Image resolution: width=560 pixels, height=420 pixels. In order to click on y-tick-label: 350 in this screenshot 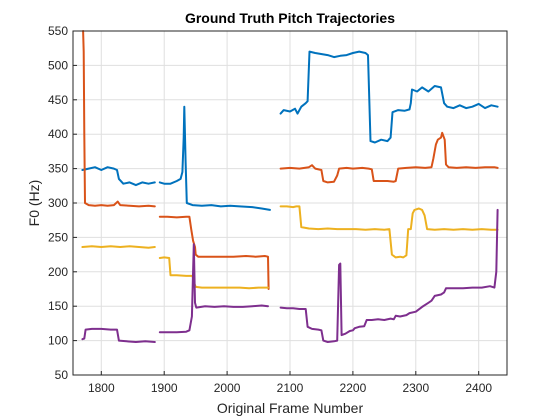, I will do `click(58, 169)`.